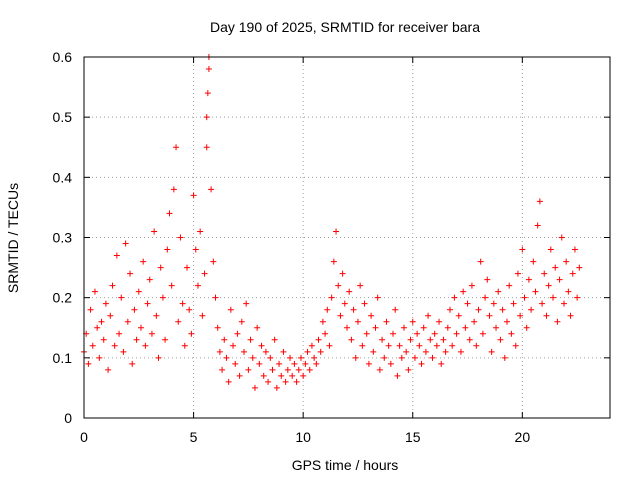  I want to click on x-tick-label: 0, so click(84, 437).